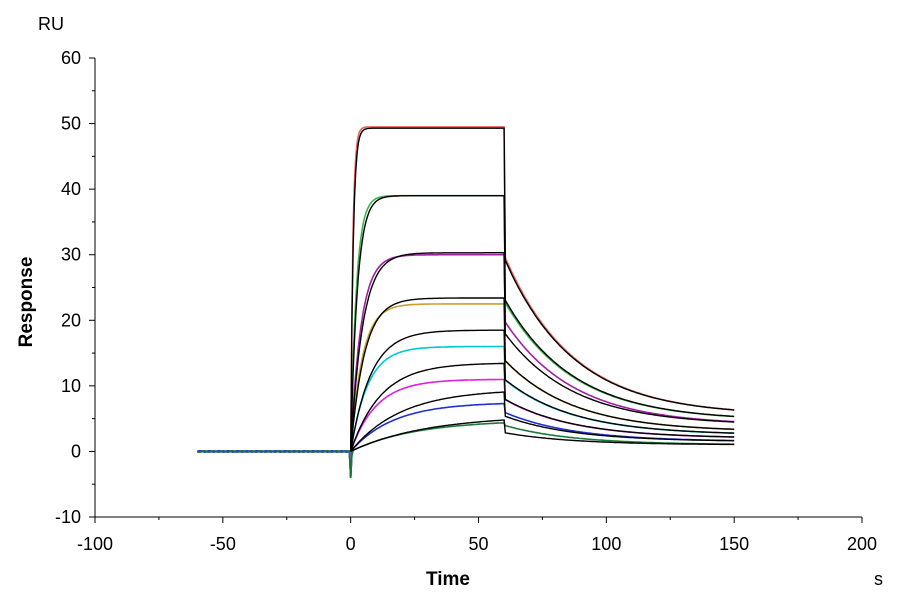 The height and width of the screenshot is (600, 900). What do you see at coordinates (68, 517) in the screenshot?
I see `y-tick-label: -10` at bounding box center [68, 517].